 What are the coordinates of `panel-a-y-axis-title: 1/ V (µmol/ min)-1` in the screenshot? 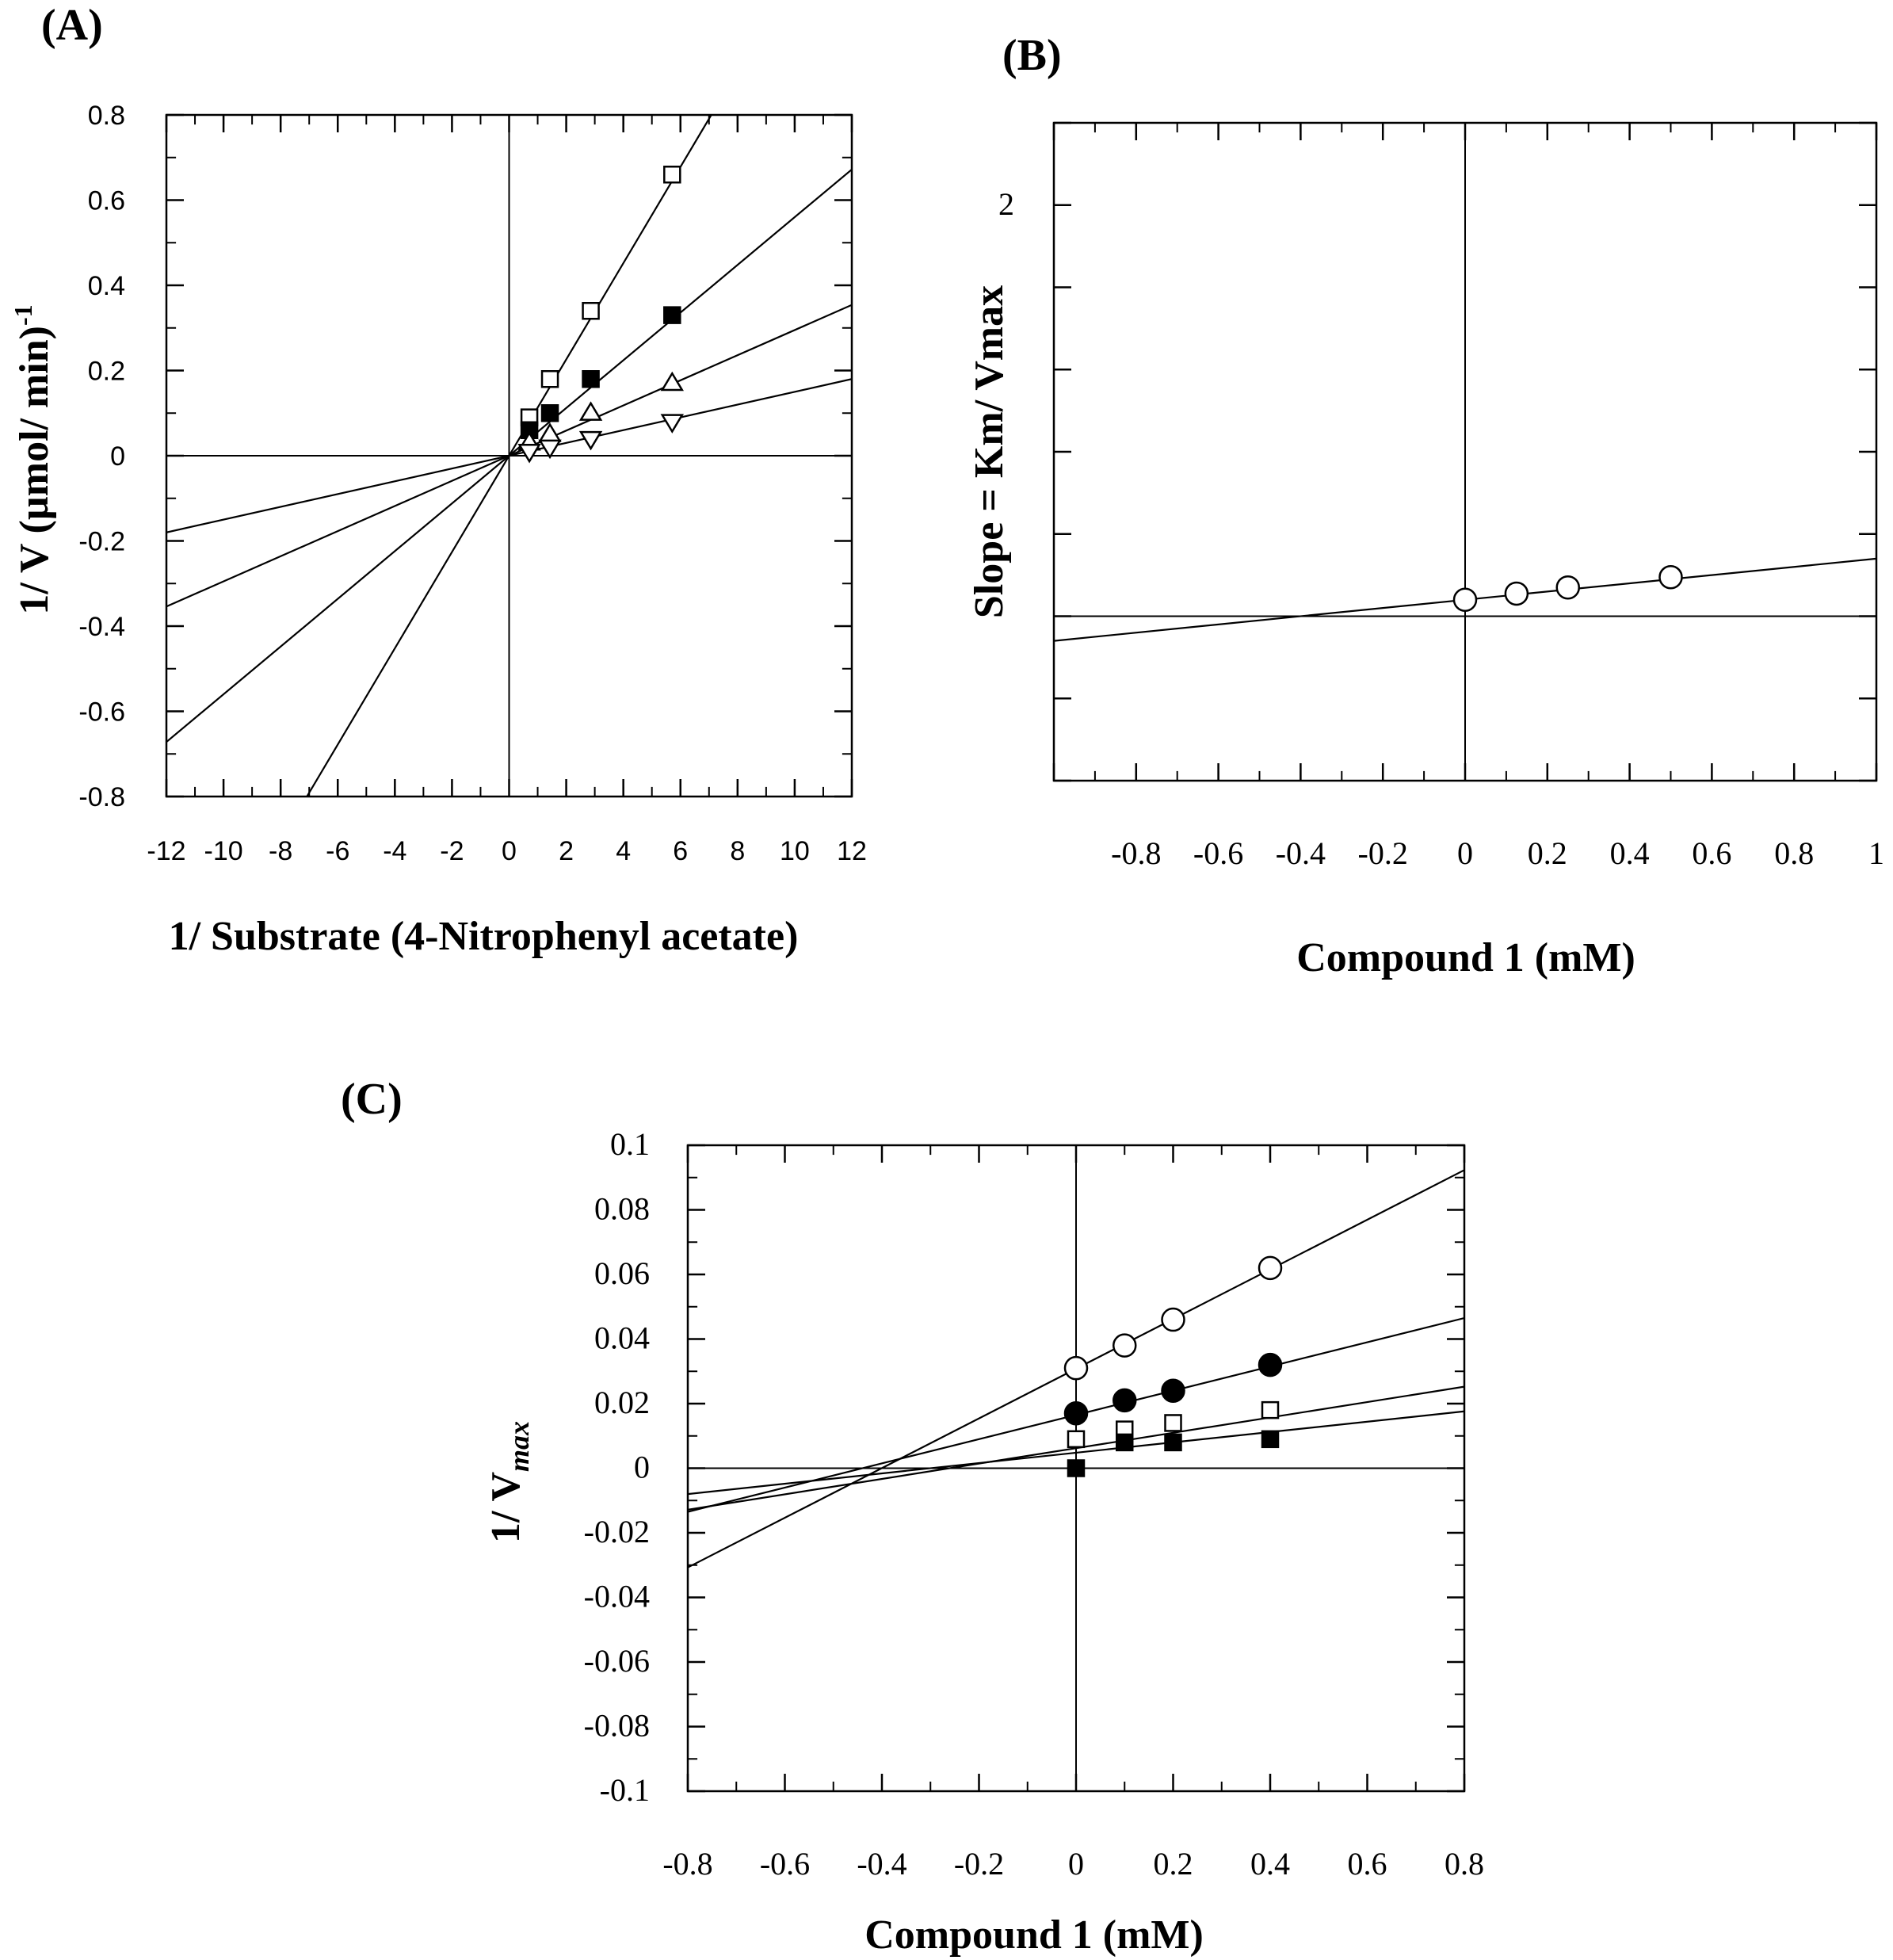 It's located at (33, 459).